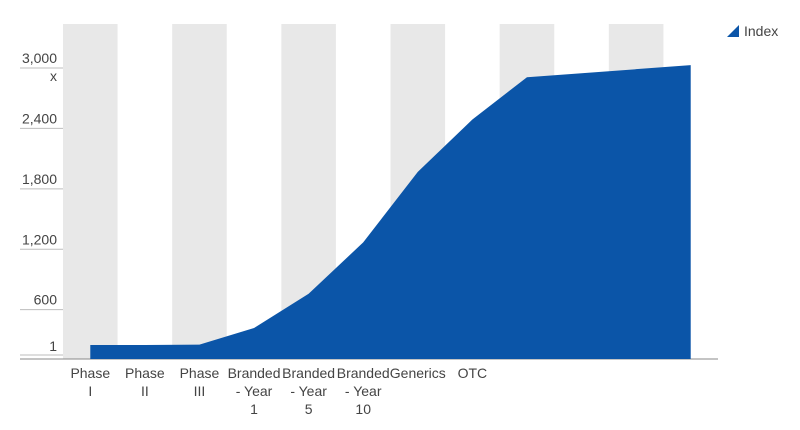 The width and height of the screenshot is (800, 430). Describe the element at coordinates (53, 76) in the screenshot. I see `y-unit-label: x` at that location.